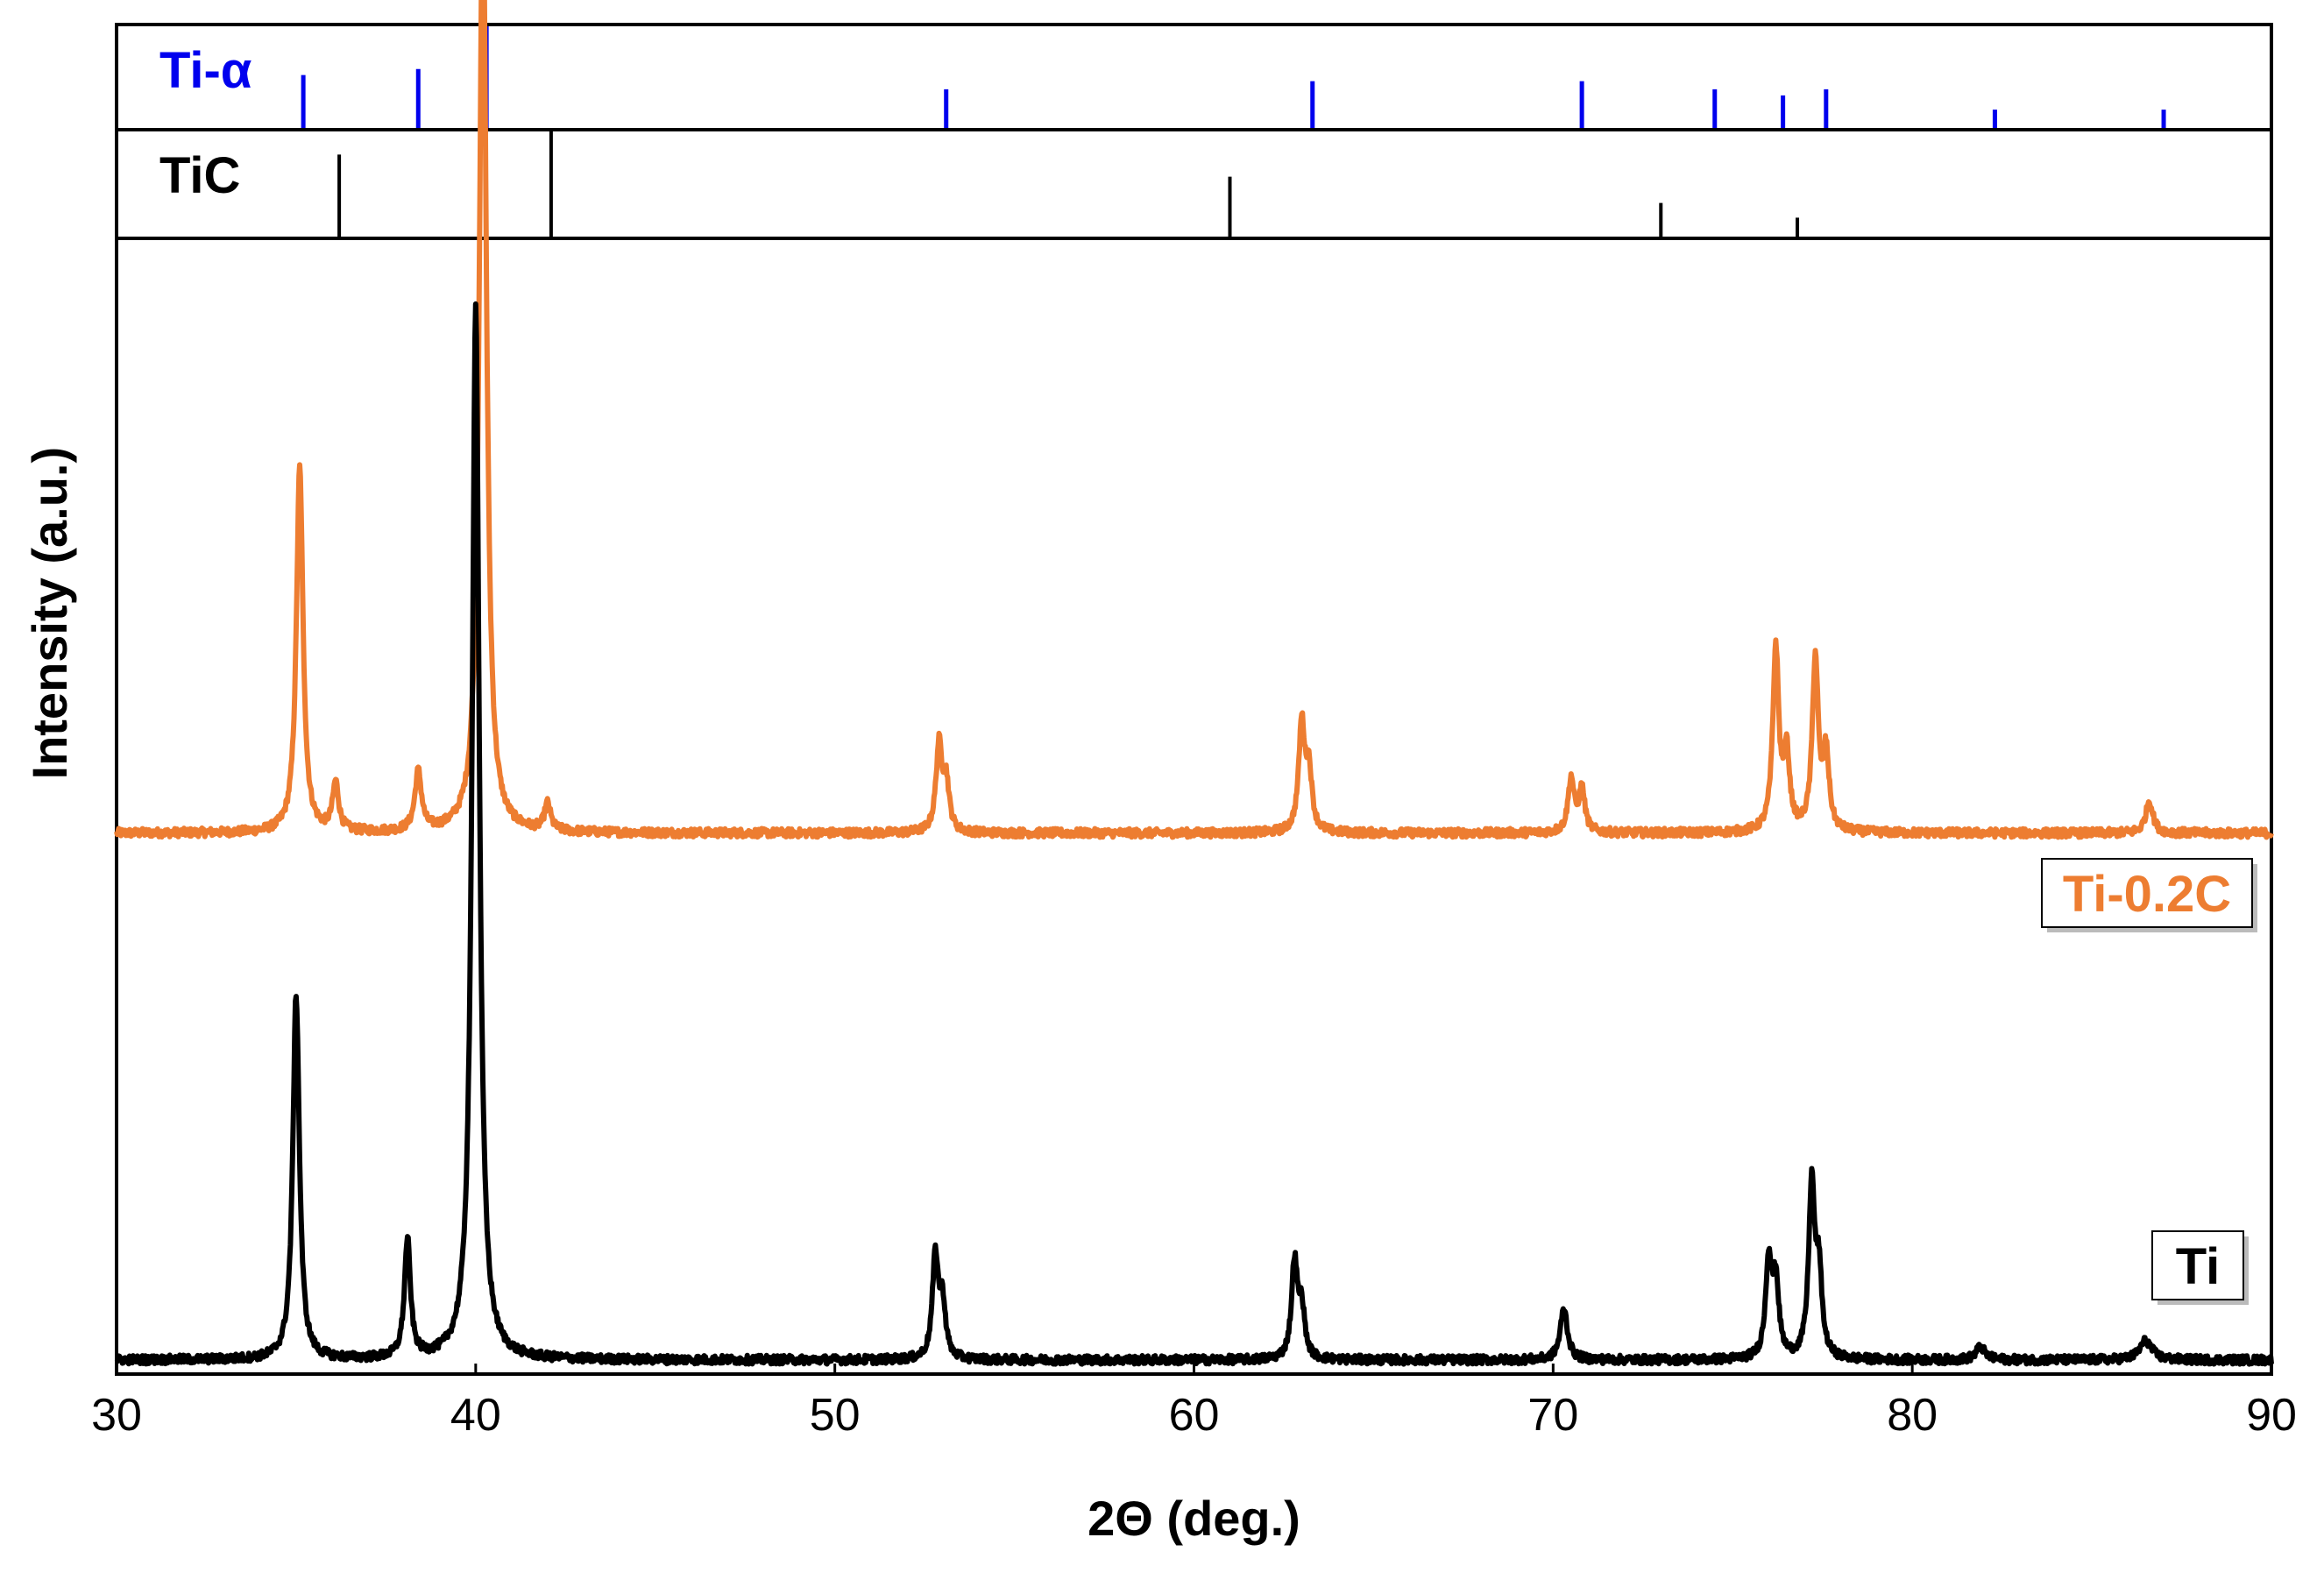  Describe the element at coordinates (116, 1416) in the screenshot. I see `x-tick-label-30: 30` at that location.